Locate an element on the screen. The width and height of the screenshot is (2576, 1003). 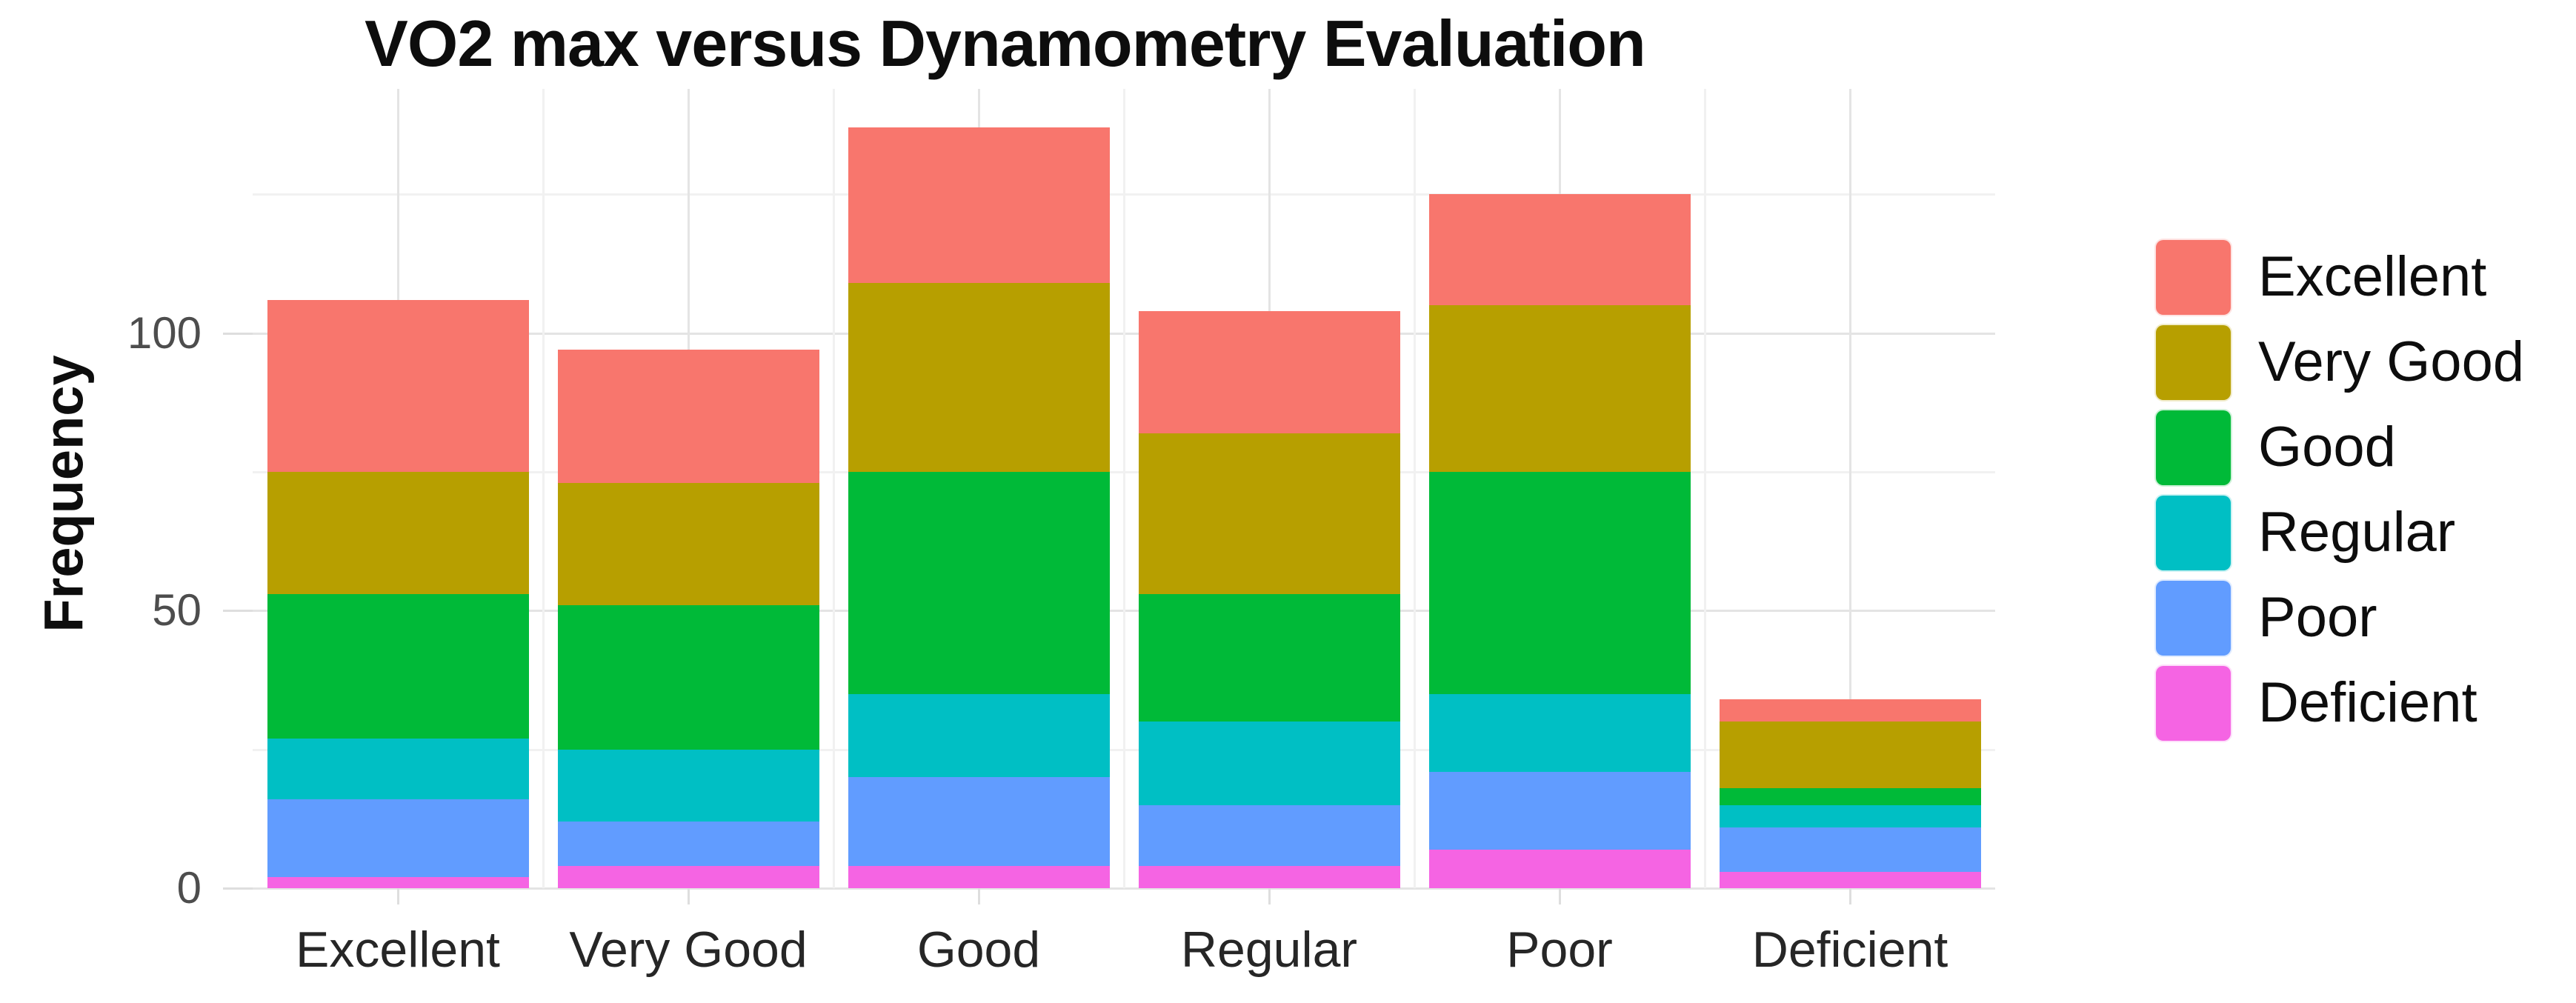
y-tick-label: 50 is located at coordinates (177, 610).